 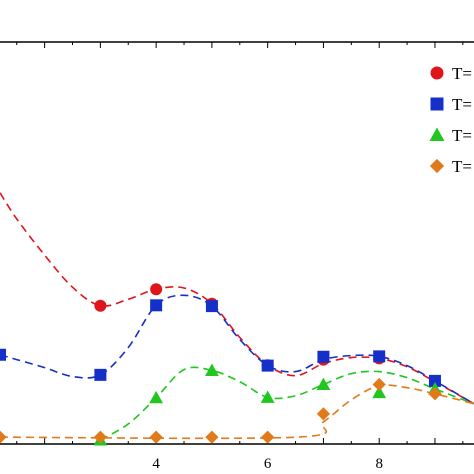 I want to click on series-curve-triangle, so click(x=286, y=403).